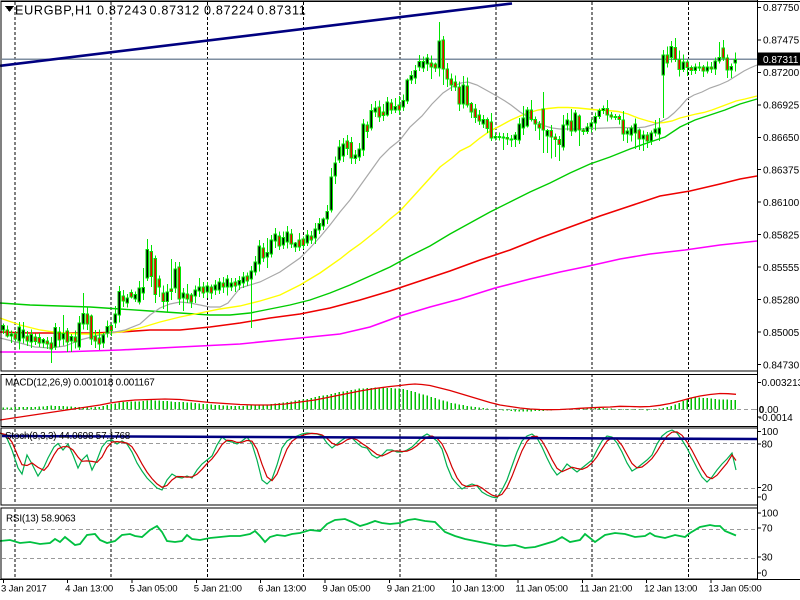  What do you see at coordinates (772, 410) in the screenshot?
I see `svg-text: .00` at bounding box center [772, 410].